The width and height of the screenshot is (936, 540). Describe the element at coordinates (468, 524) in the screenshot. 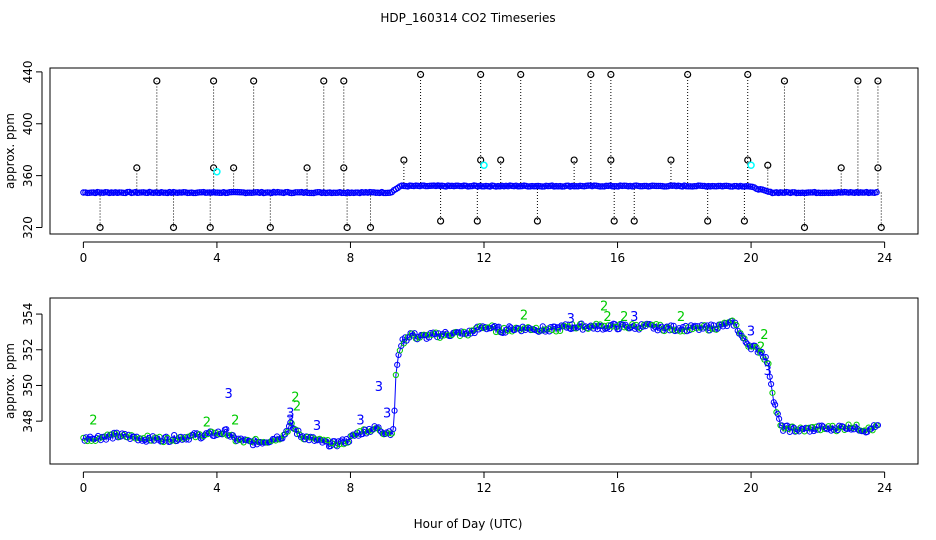

I see `x-axis-label: Hour of Day (UTC)` at that location.